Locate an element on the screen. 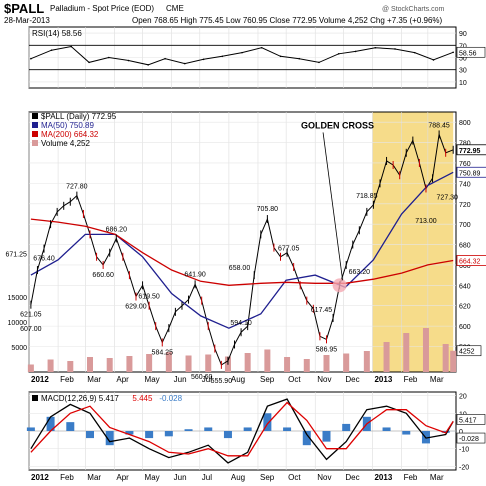 The image size is (486, 486). price-annotation: 705.80 is located at coordinates (268, 209).